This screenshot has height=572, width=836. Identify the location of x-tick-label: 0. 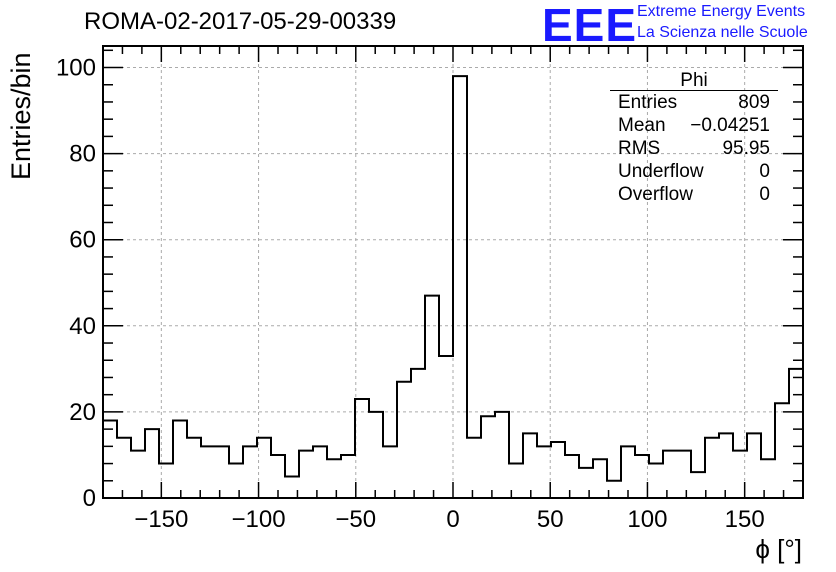
(452, 519).